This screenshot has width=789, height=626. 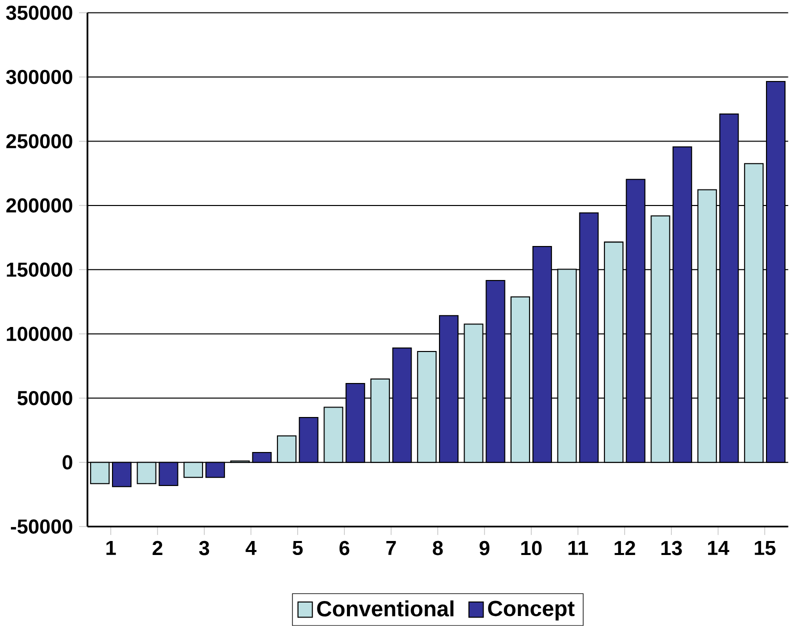 What do you see at coordinates (67, 462) in the screenshot?
I see `y-tick-label: 0` at bounding box center [67, 462].